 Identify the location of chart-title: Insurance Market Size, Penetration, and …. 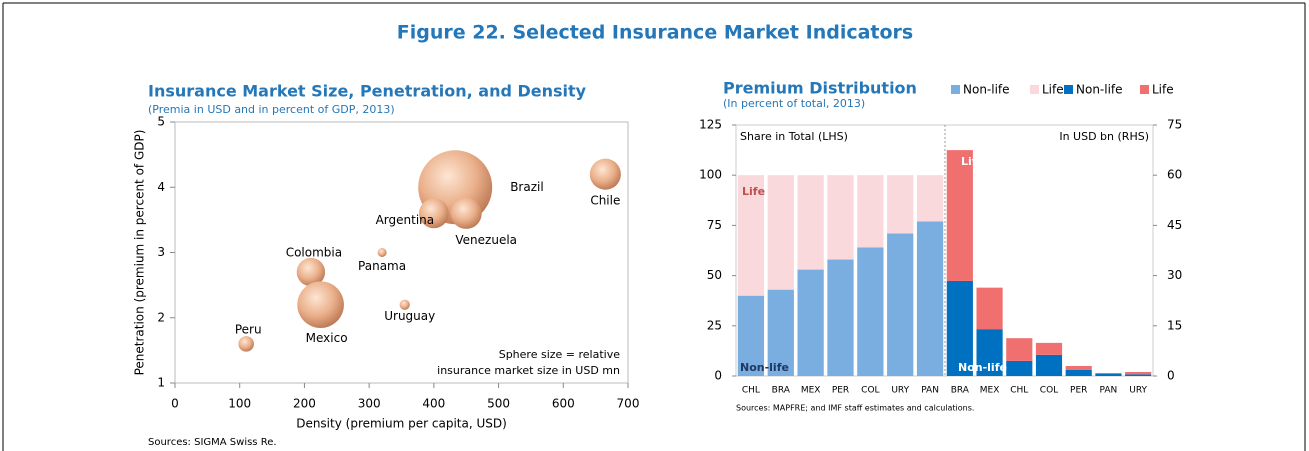
(367, 91).